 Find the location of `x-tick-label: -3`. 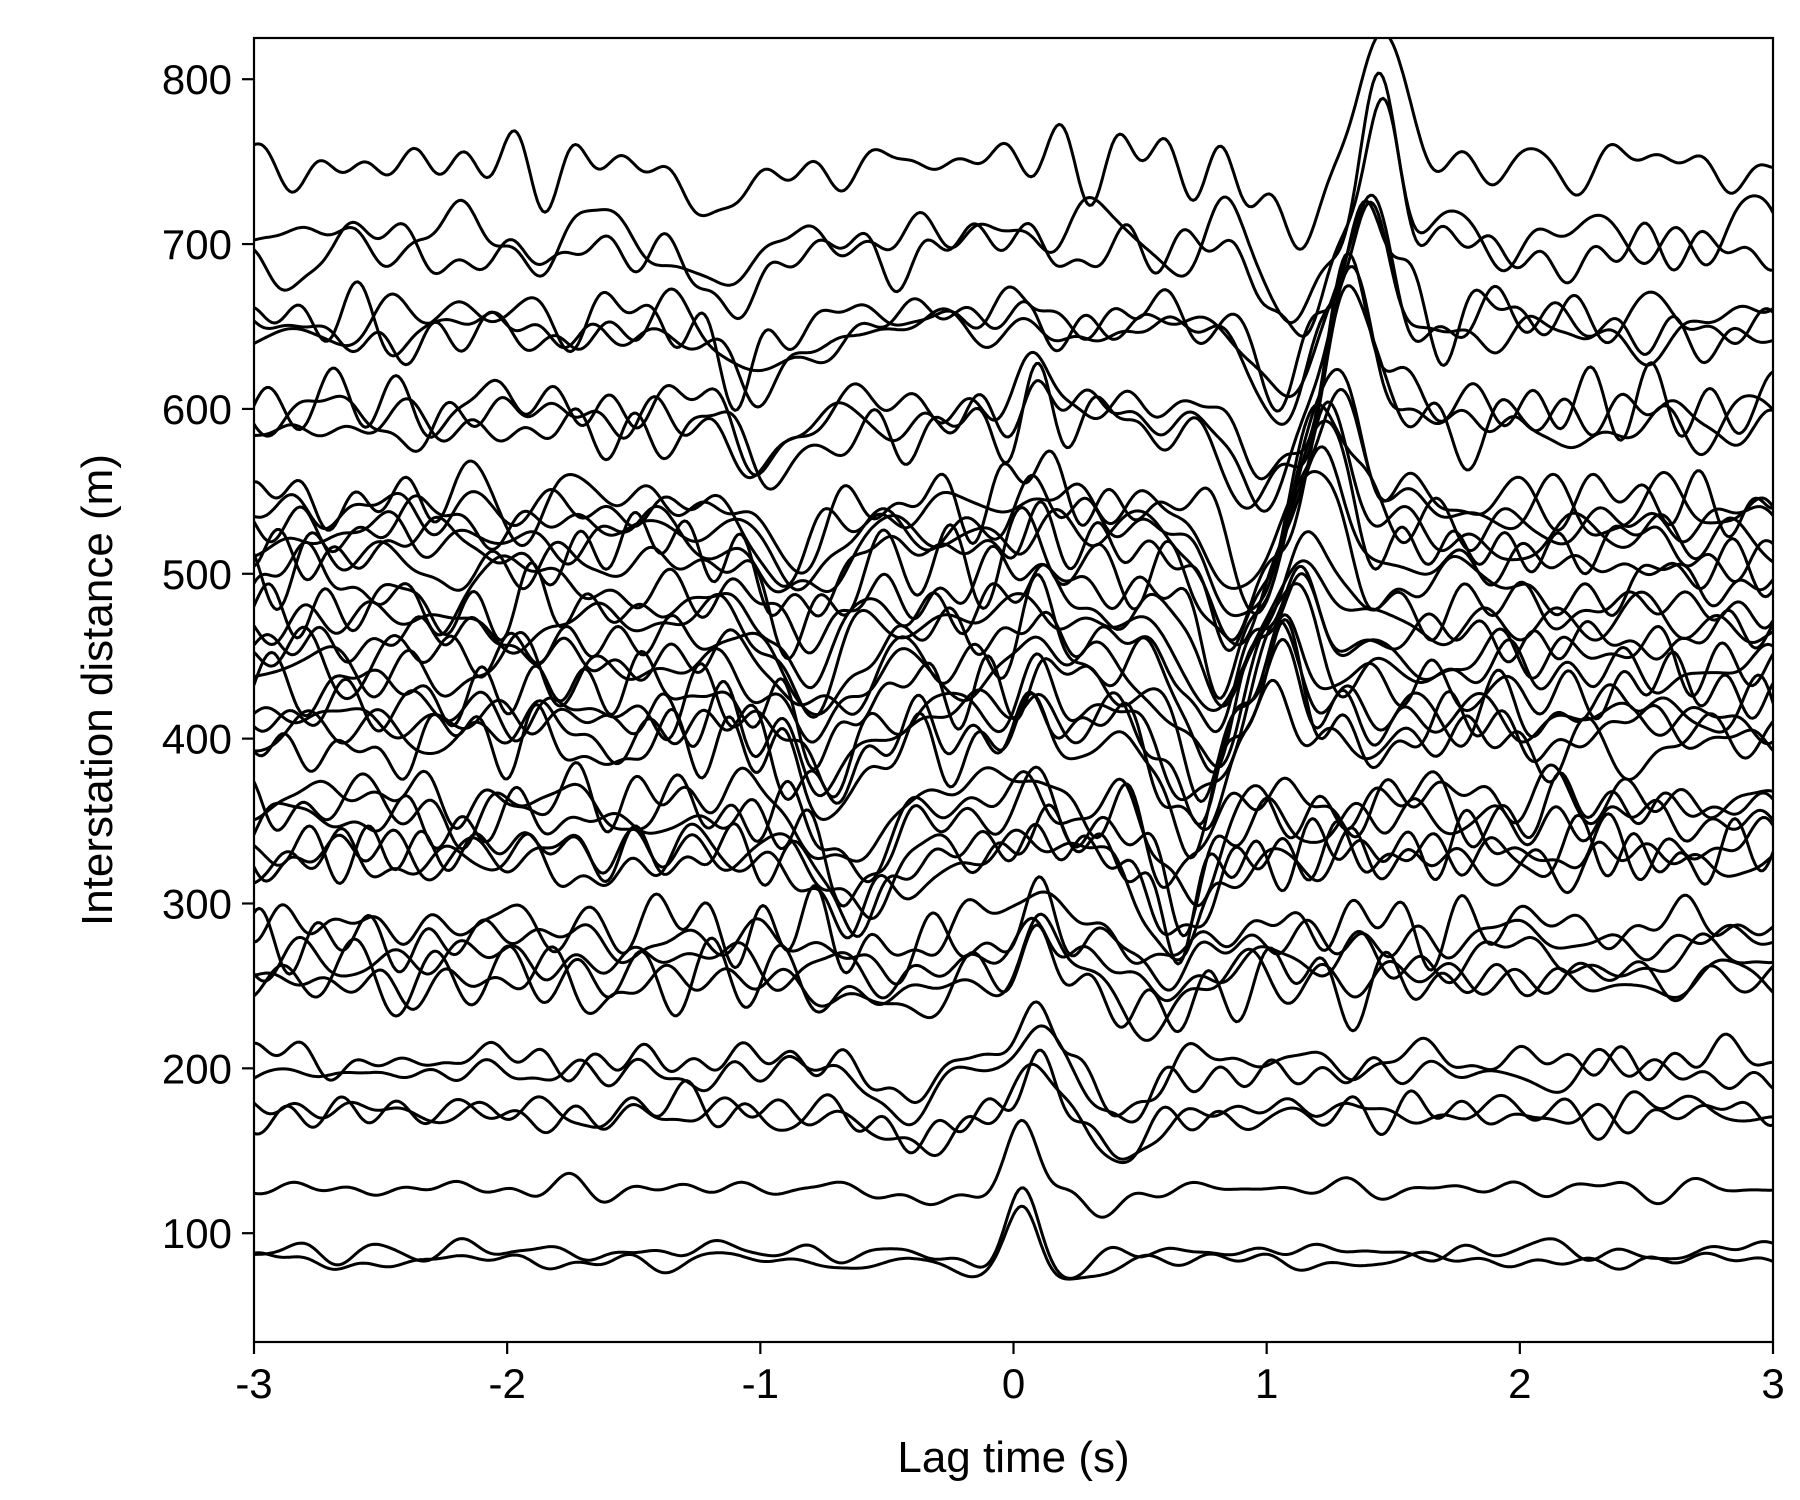

x-tick-label: -3 is located at coordinates (253, 1383).